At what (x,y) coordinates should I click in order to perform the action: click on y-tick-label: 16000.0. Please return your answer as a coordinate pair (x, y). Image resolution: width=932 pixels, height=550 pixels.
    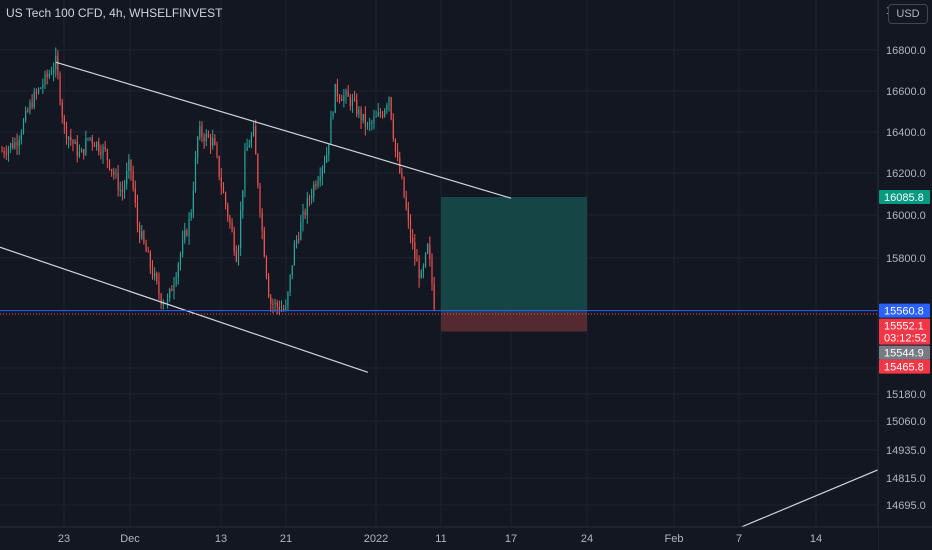
    Looking at the image, I should click on (906, 216).